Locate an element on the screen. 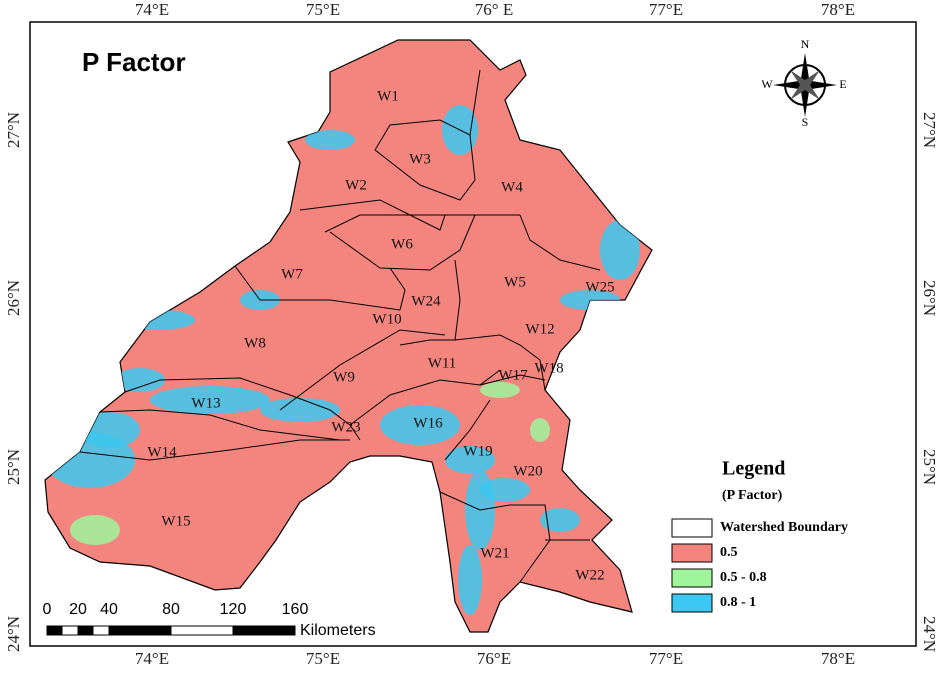 The image size is (941, 675). watershed-label: W25 is located at coordinates (599, 287).